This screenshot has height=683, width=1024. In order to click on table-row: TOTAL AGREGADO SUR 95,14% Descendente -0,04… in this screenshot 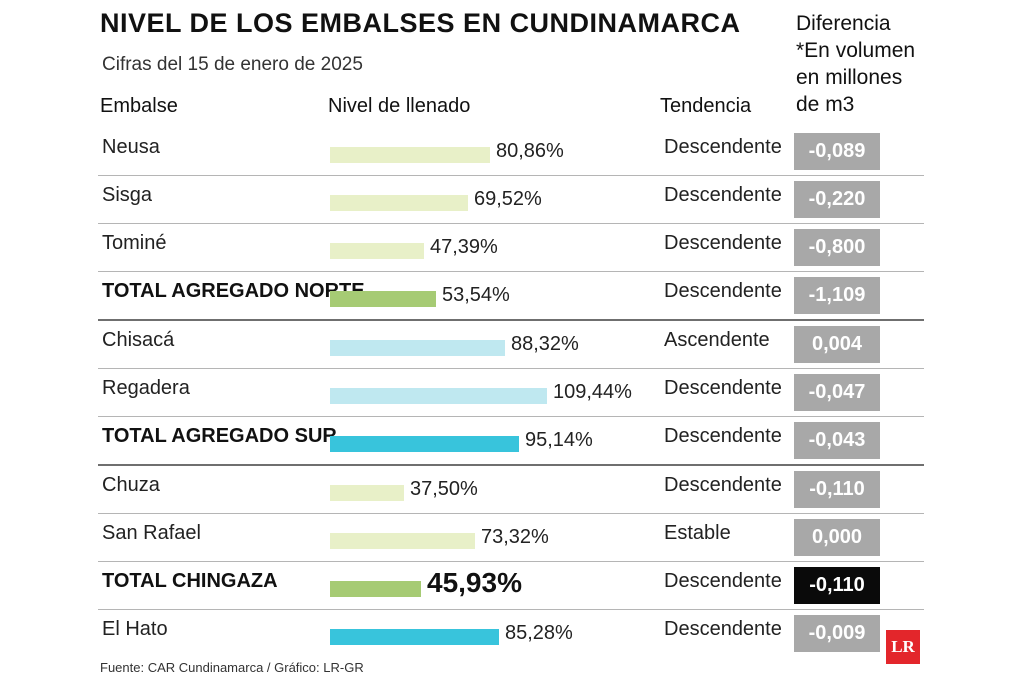, I will do `click(511, 441)`.